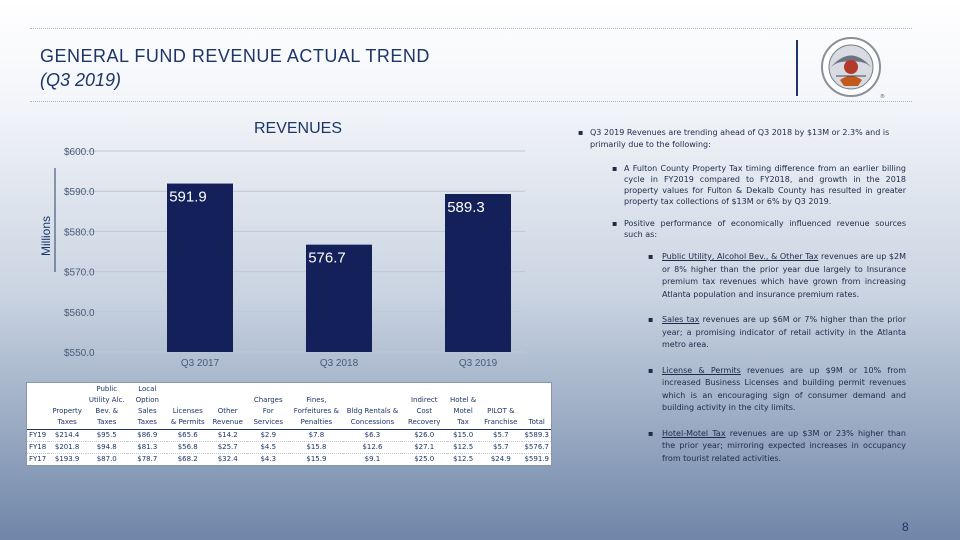  Describe the element at coordinates (79, 152) in the screenshot. I see `y-tick-label: $600.0` at that location.